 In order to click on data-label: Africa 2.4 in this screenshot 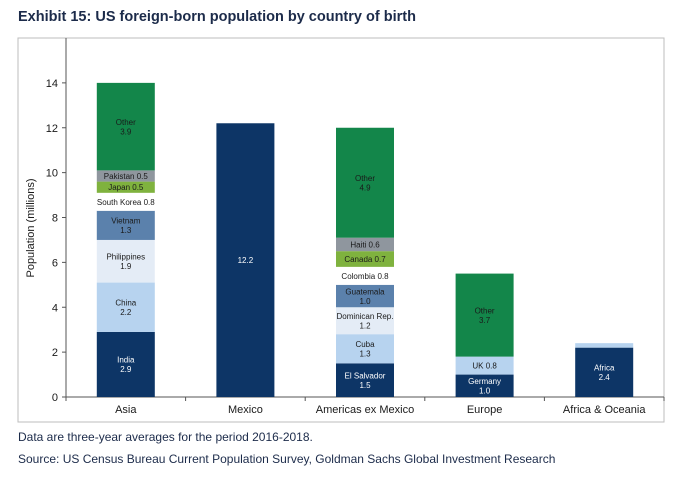, I will do `click(604, 373)`.